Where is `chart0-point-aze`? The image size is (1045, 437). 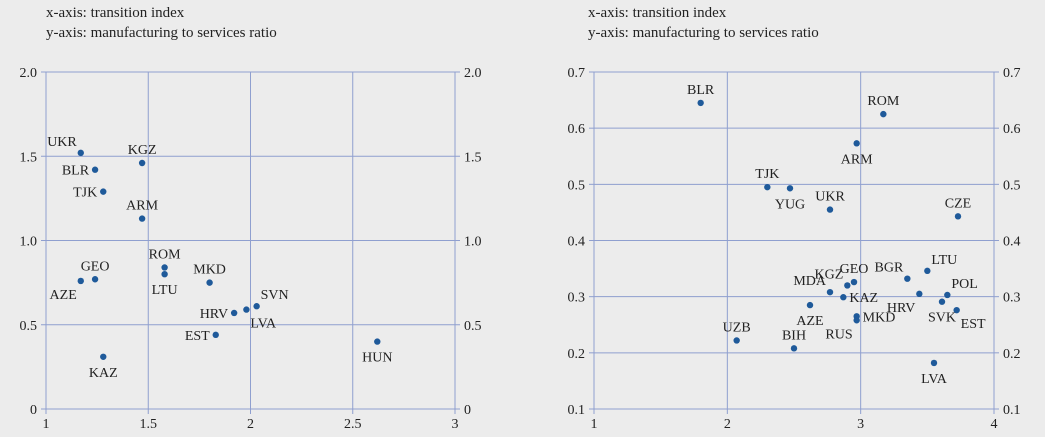 chart0-point-aze is located at coordinates (80, 281).